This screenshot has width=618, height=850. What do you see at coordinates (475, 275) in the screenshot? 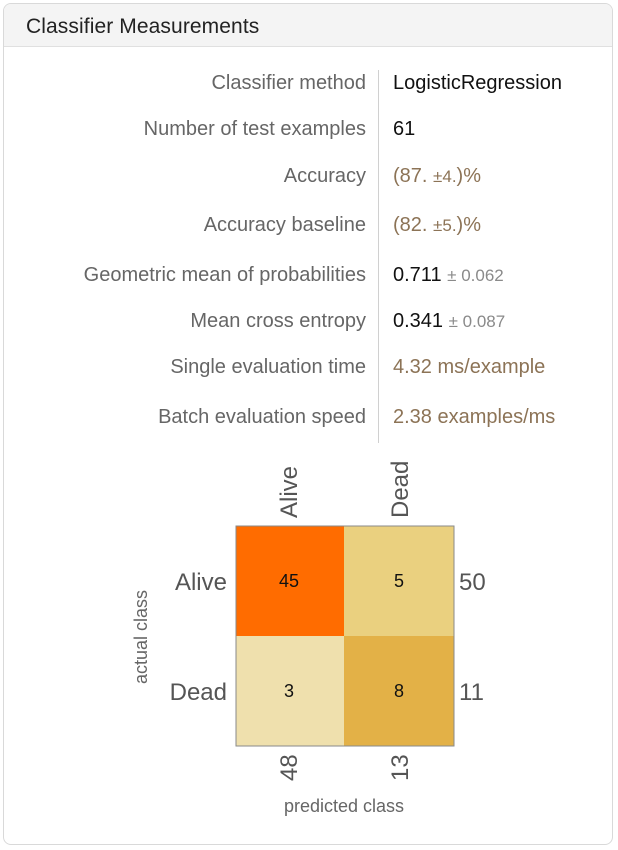
I see `geometric-mean-pm: ± 0.062` at bounding box center [475, 275].